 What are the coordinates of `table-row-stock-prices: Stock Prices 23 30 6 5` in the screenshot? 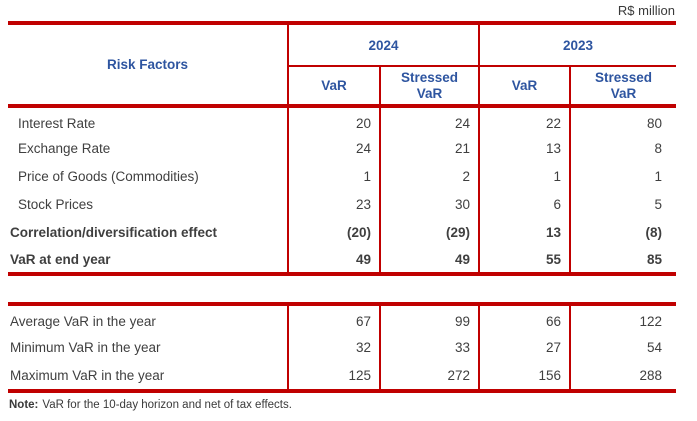 It's located at (342, 204).